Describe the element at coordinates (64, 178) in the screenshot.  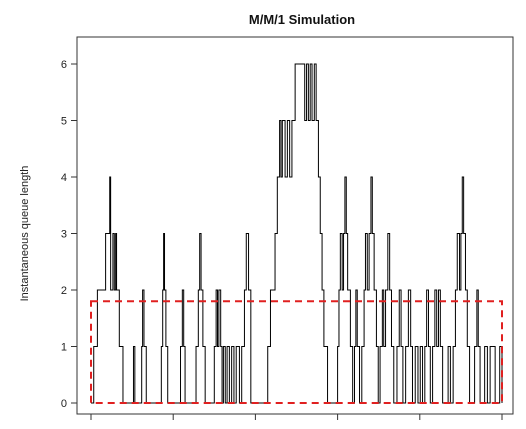
I see `y-tick-label: 4` at that location.